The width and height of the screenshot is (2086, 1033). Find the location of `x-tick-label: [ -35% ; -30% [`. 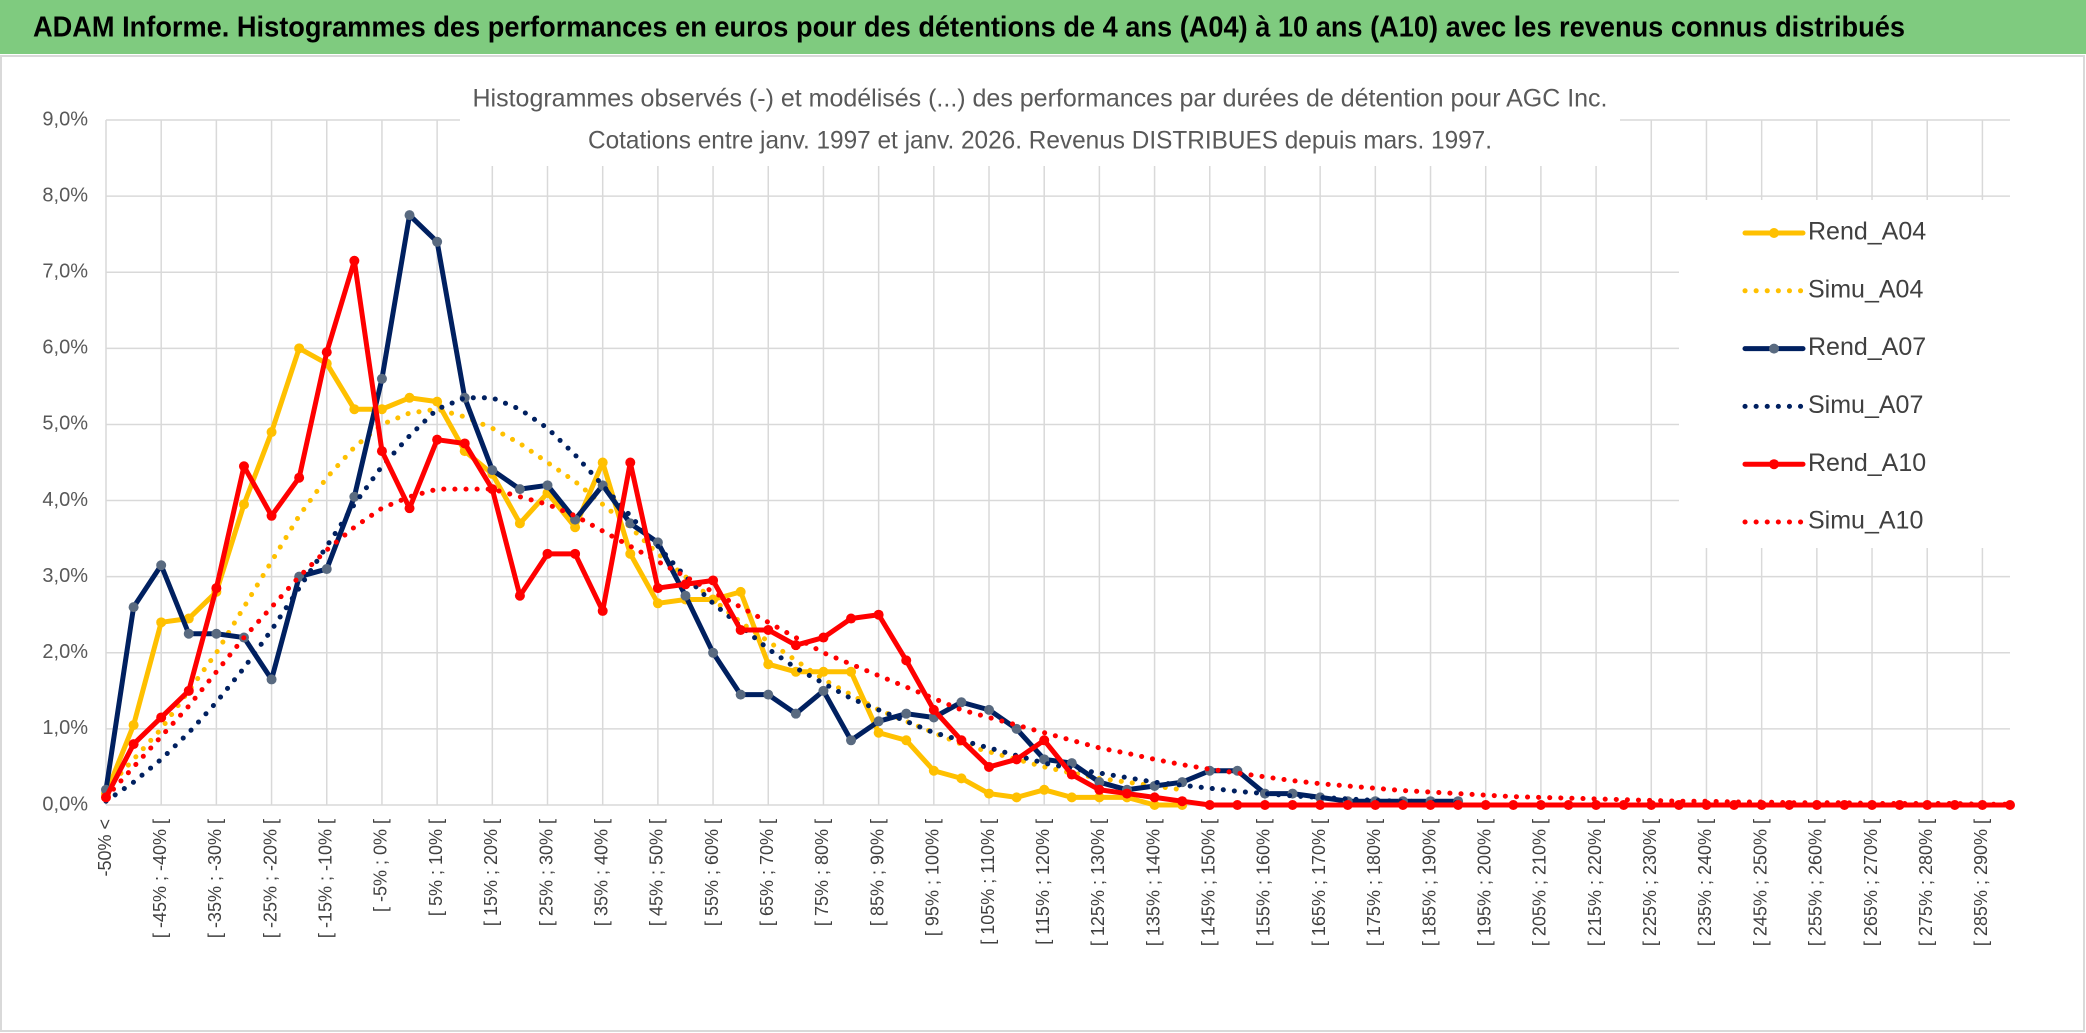

x-tick-label: [ -35% ; -30% [ is located at coordinates (215, 878).